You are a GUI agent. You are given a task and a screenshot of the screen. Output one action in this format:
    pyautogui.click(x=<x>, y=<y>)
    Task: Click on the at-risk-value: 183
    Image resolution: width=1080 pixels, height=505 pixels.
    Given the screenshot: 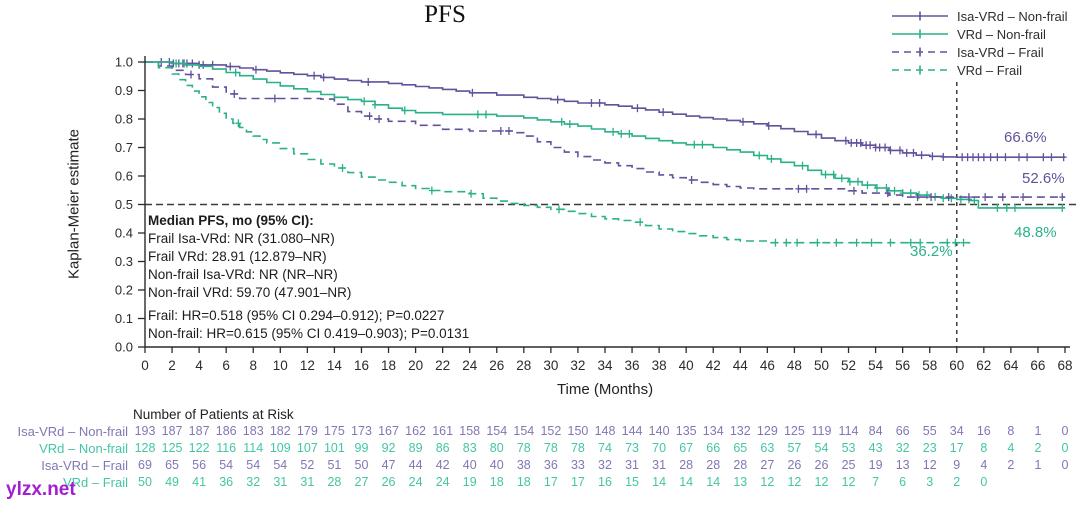 What is the action you would take?
    pyautogui.click(x=253, y=431)
    